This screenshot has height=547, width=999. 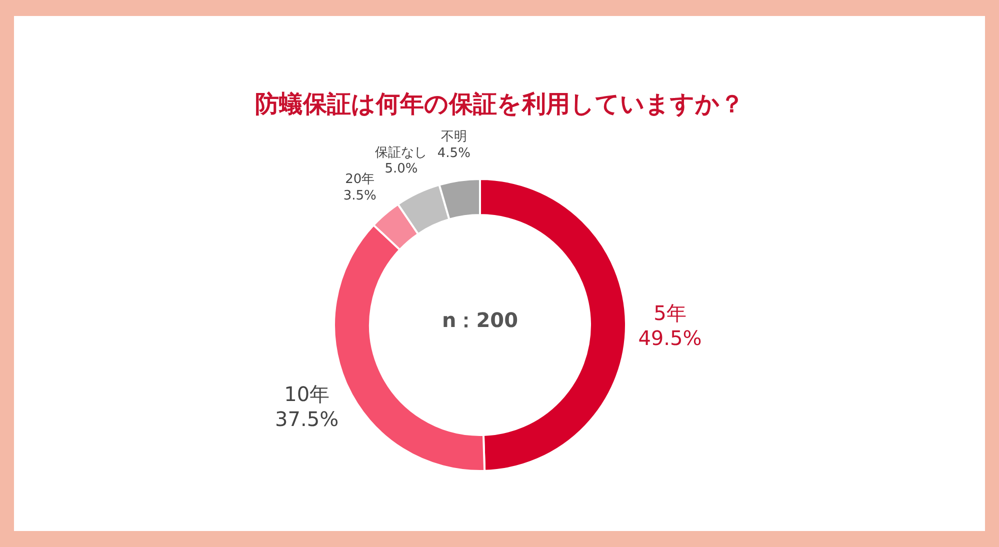 What do you see at coordinates (670, 338) in the screenshot?
I see `data-label: 49.5%` at bounding box center [670, 338].